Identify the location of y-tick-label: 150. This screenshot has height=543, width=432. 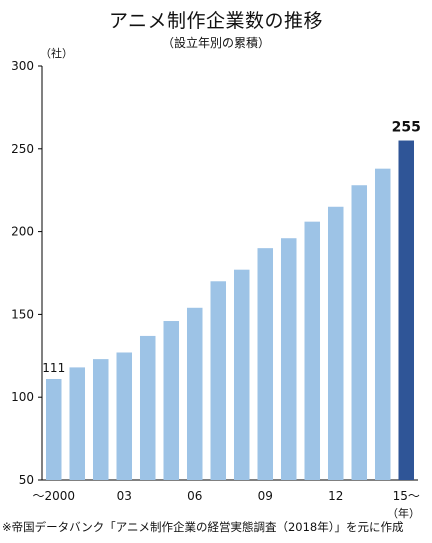
(22, 314).